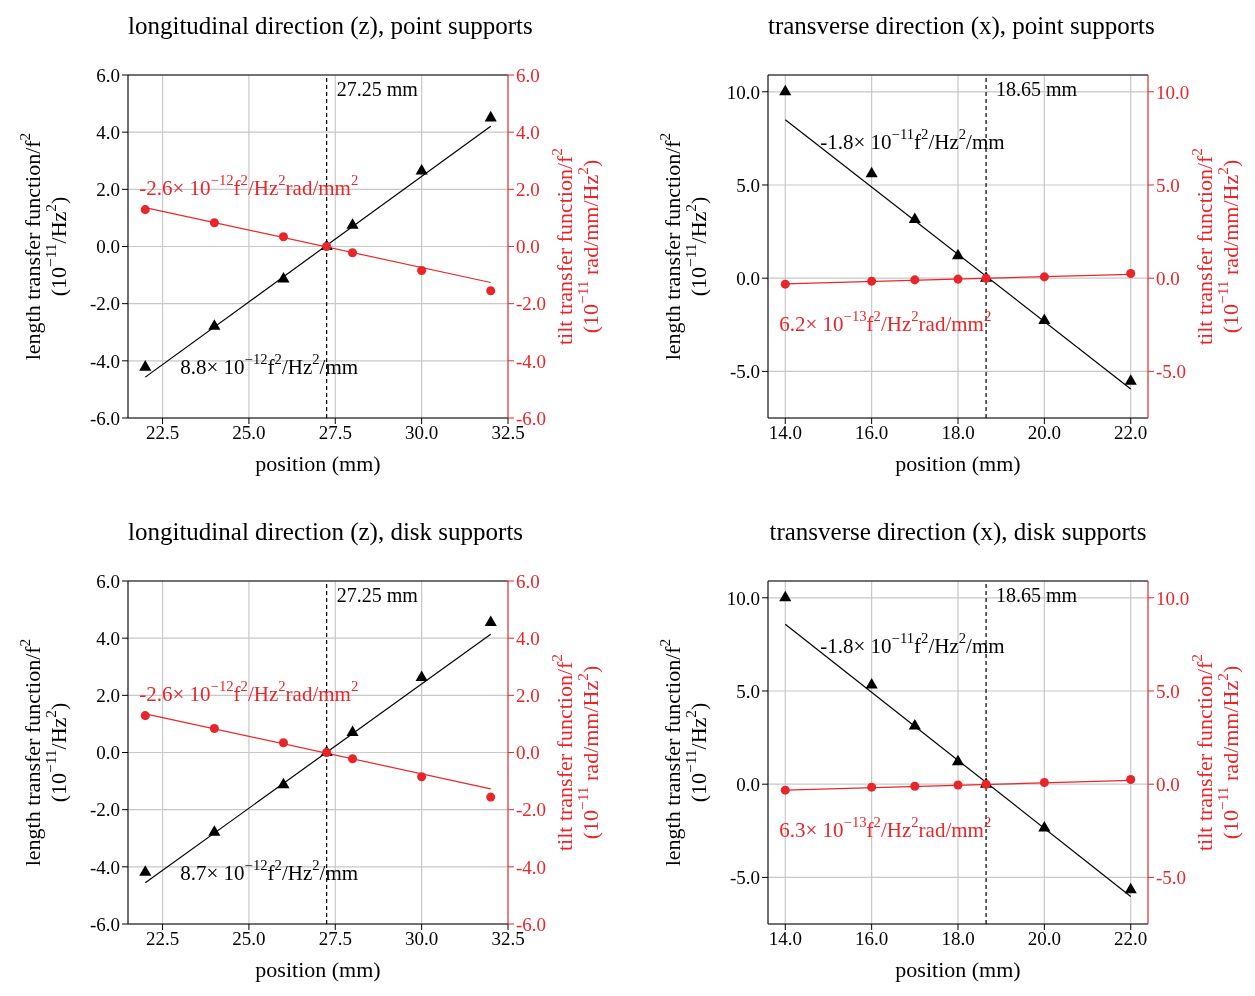 The height and width of the screenshot is (996, 1255). Describe the element at coordinates (335, 939) in the screenshot. I see `x-tick-label: 27.5` at that location.